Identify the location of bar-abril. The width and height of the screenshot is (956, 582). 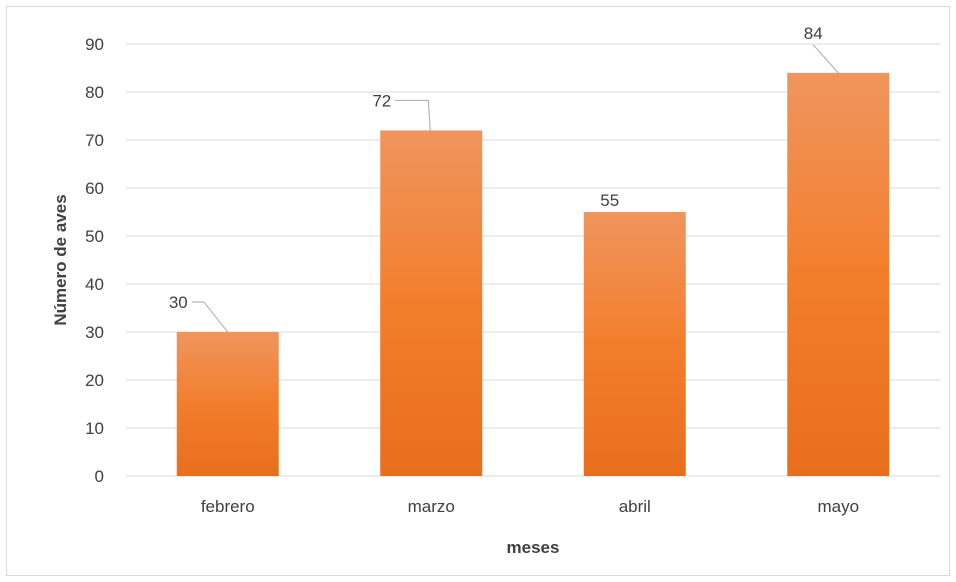
(634, 344).